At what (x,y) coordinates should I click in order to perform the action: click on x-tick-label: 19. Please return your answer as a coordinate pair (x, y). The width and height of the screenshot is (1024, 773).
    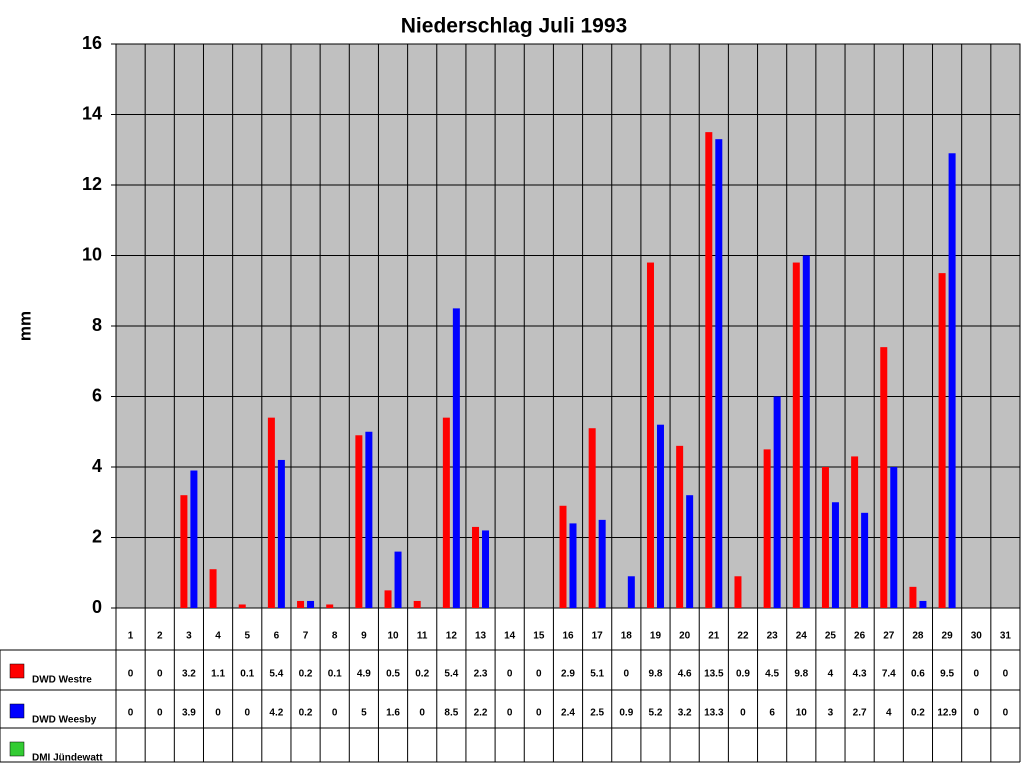
    Looking at the image, I should click on (656, 636).